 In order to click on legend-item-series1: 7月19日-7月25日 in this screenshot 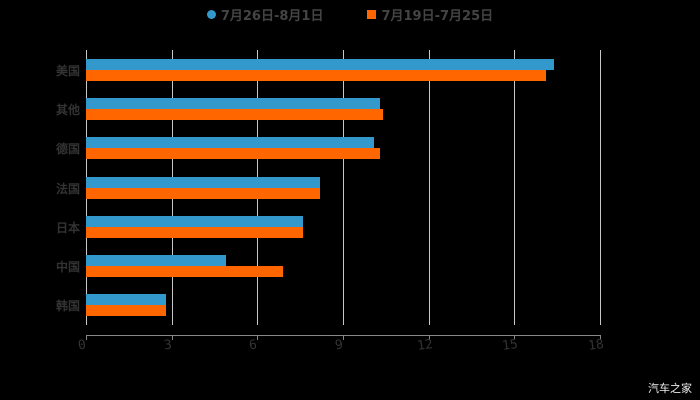, I will do `click(430, 14)`.